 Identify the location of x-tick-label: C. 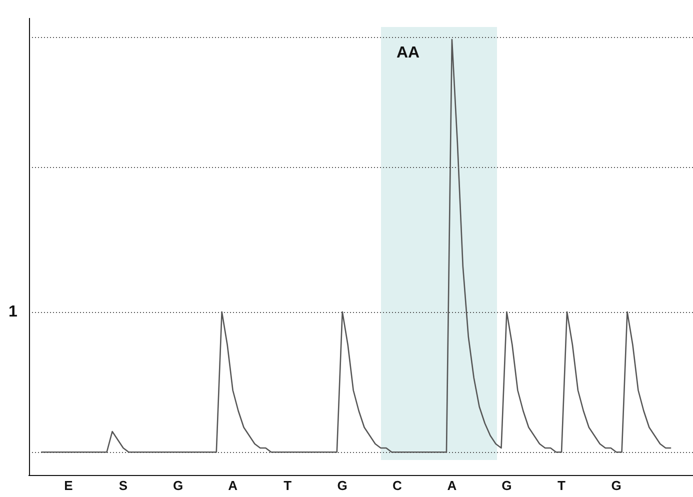
(397, 485).